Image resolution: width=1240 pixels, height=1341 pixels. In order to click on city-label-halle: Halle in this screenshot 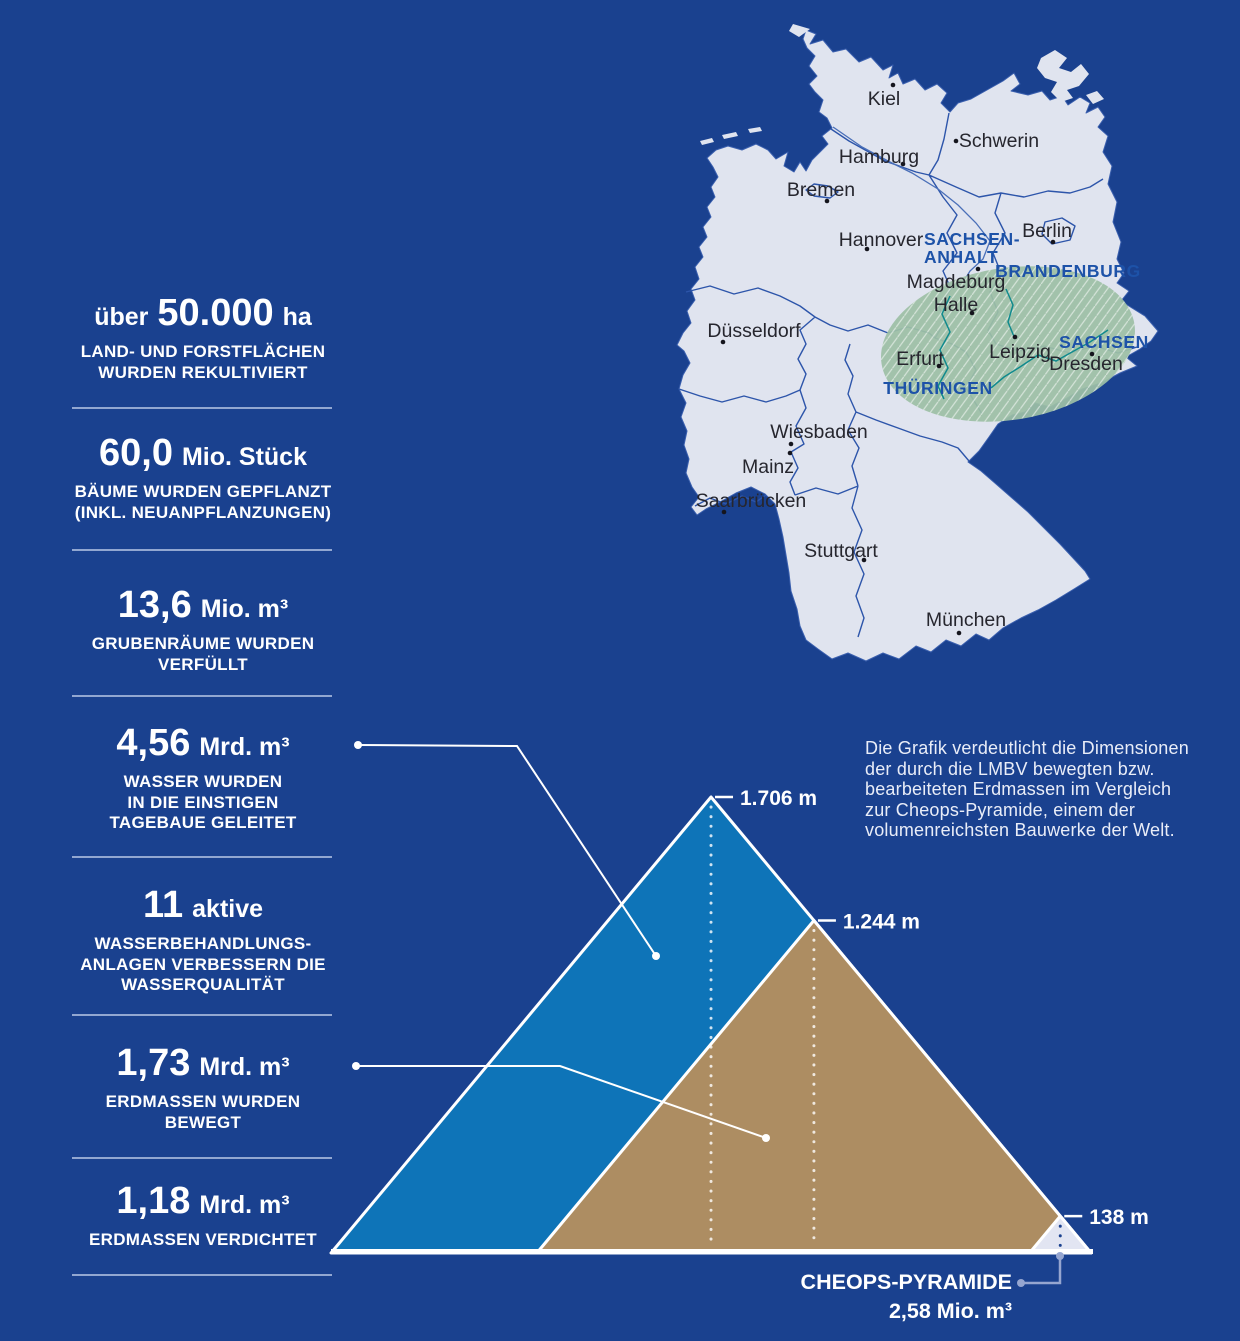, I will do `click(956, 305)`.